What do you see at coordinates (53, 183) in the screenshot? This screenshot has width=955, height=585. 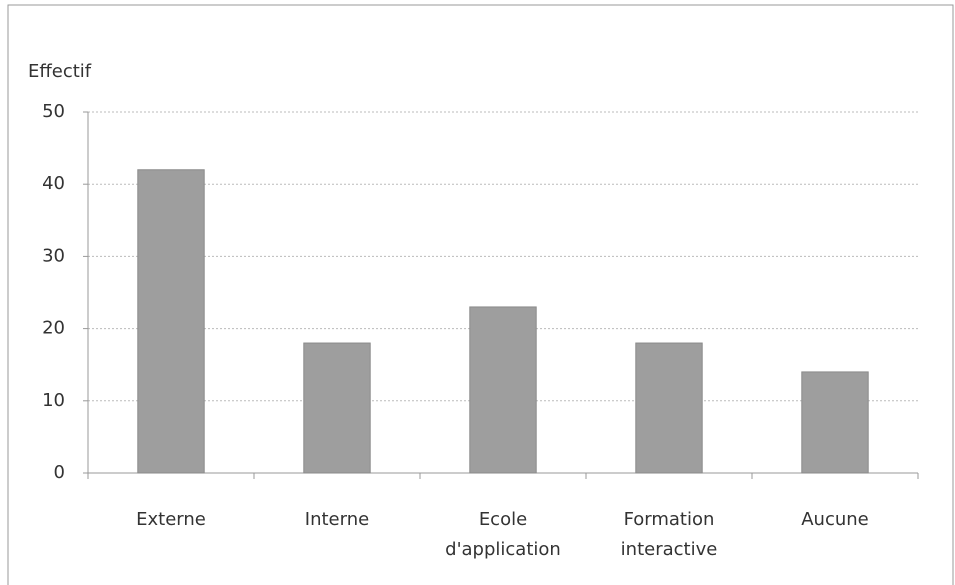 I see `y-tick-label: 40` at bounding box center [53, 183].